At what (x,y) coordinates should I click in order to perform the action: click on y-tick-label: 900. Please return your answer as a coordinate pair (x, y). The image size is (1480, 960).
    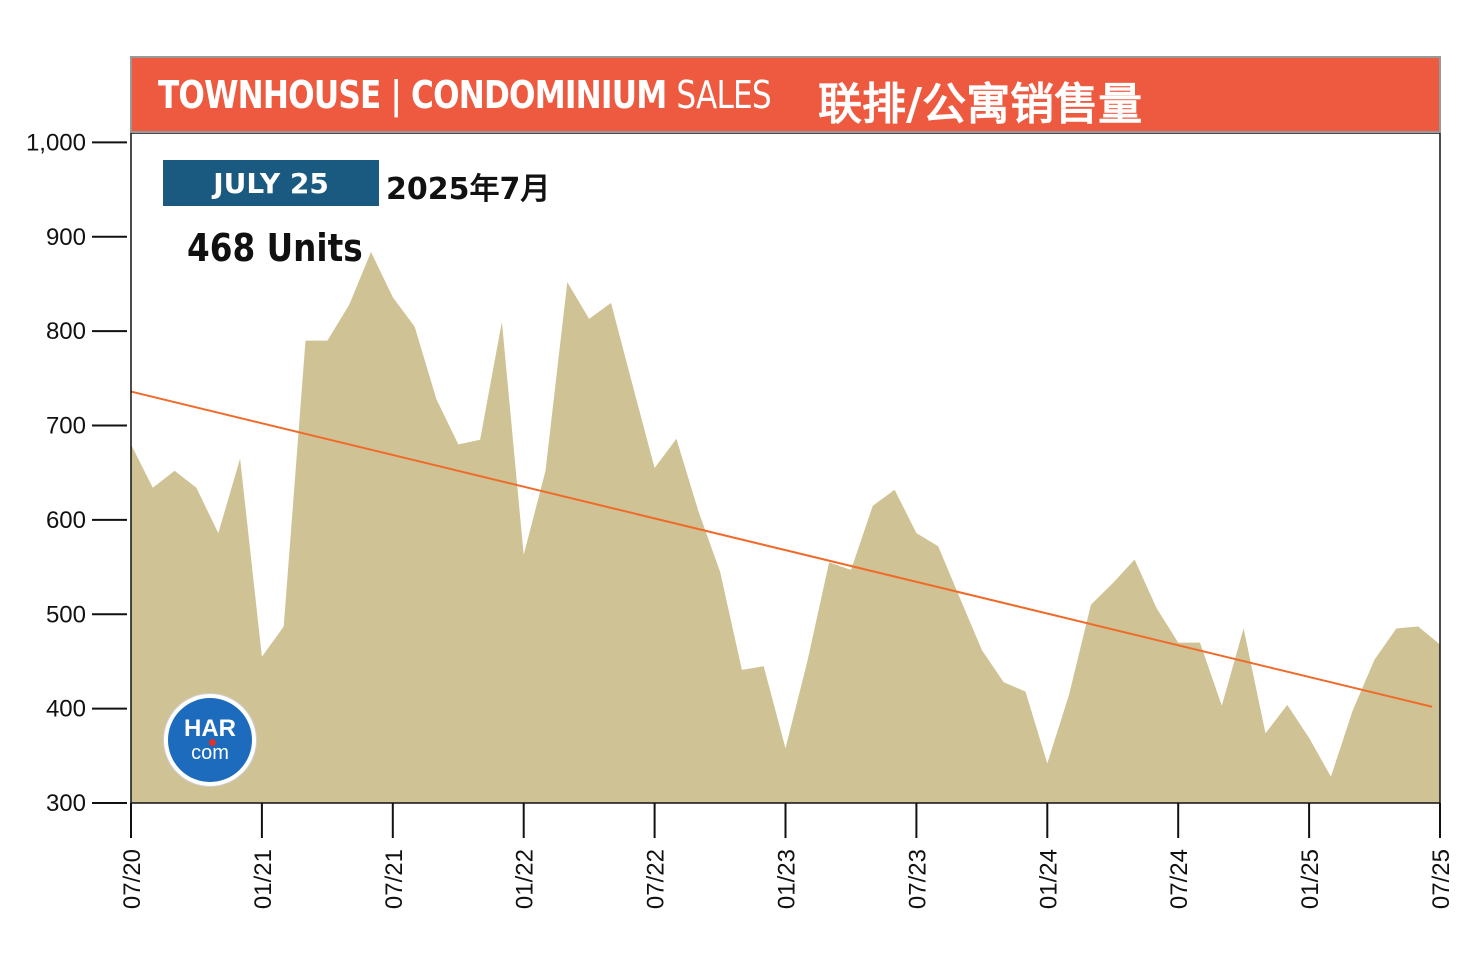
    Looking at the image, I should click on (66, 237).